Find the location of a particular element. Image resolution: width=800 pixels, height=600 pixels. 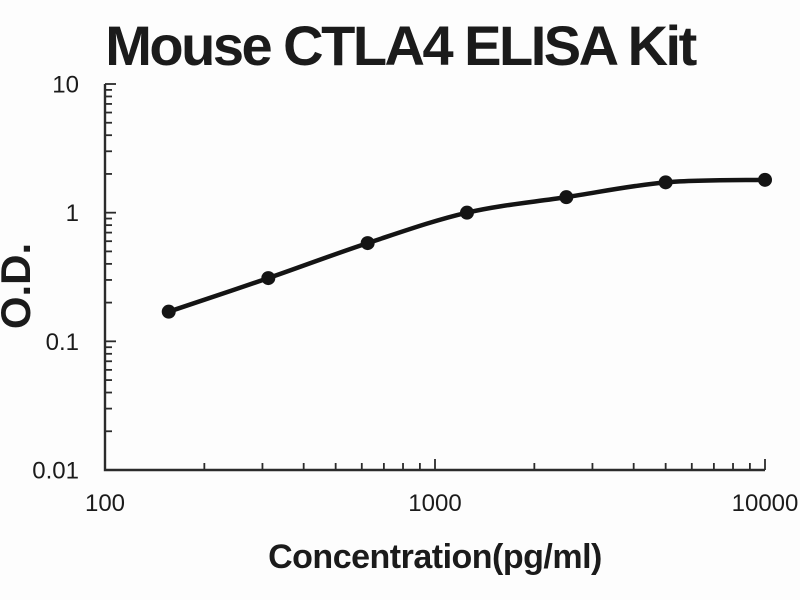

chart-title: Mouse CTLA4 ELISA Kit is located at coordinates (401, 45).